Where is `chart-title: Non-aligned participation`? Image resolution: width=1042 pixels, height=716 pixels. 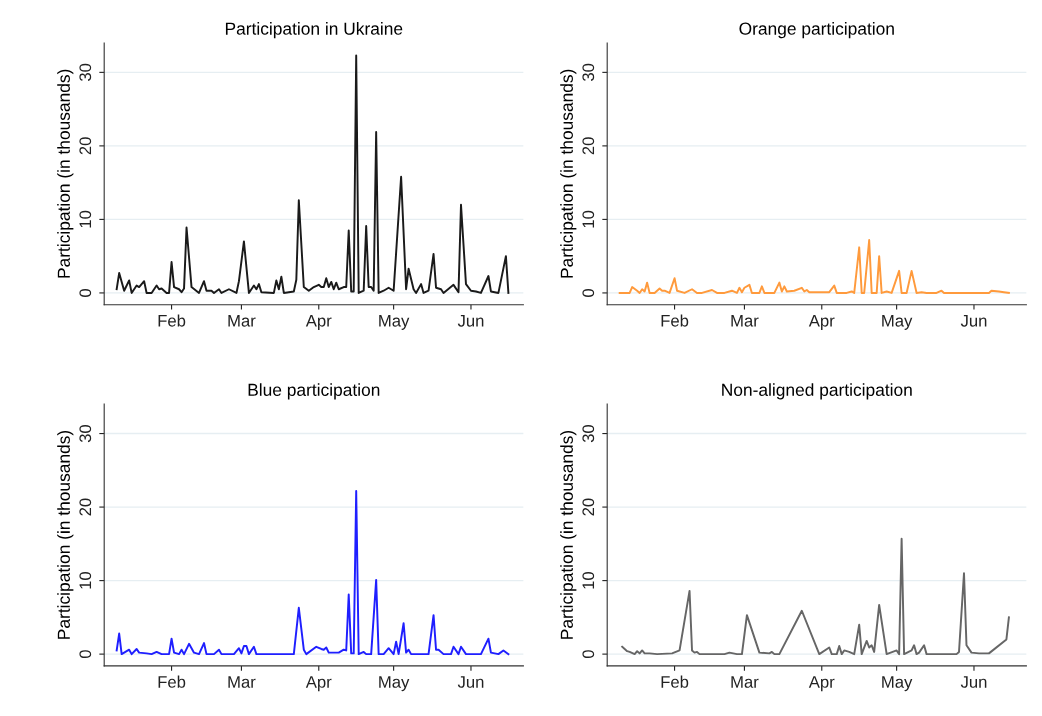
chart-title: Non-aligned participation is located at coordinates (817, 391).